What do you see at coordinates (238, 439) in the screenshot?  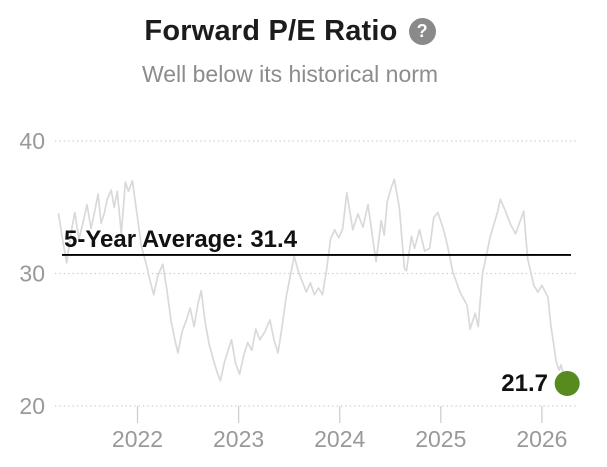 I see `x-axis-tick-label: 2023` at bounding box center [238, 439].